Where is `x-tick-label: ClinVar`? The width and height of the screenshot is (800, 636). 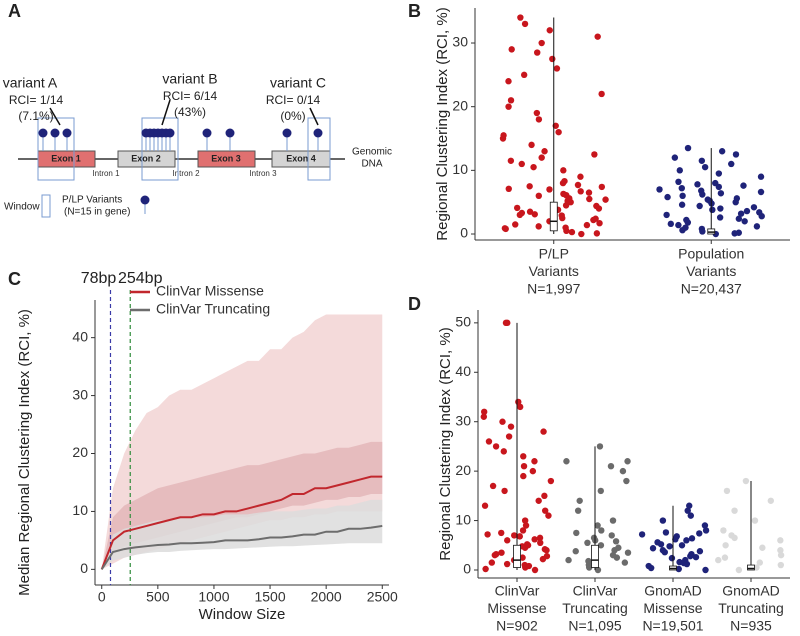
x-tick-label: ClinVar is located at coordinates (517, 591).